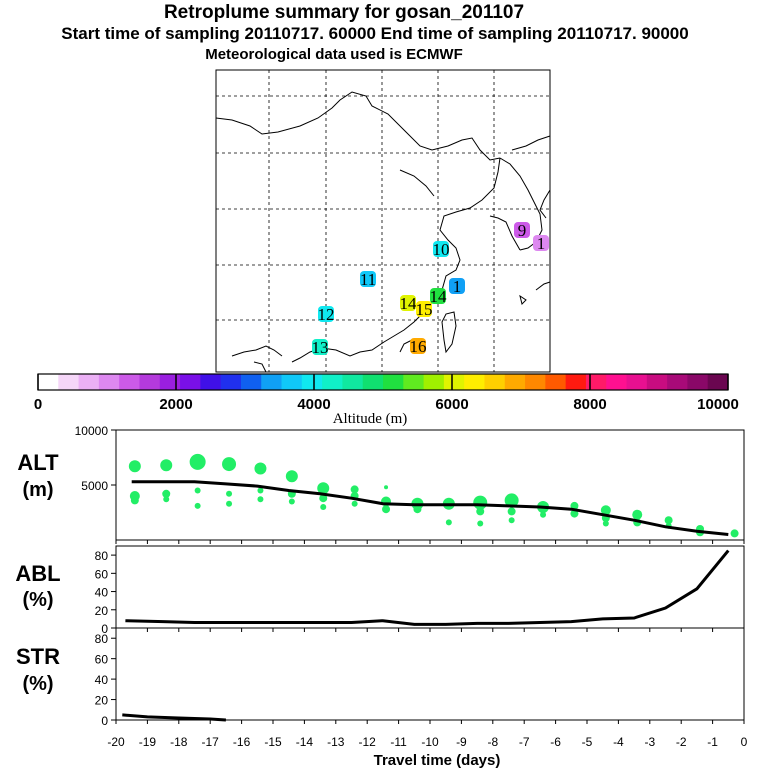 The height and width of the screenshot is (768, 768). Describe the element at coordinates (37, 490) in the screenshot. I see `panel-label-unit: (m)` at that location.